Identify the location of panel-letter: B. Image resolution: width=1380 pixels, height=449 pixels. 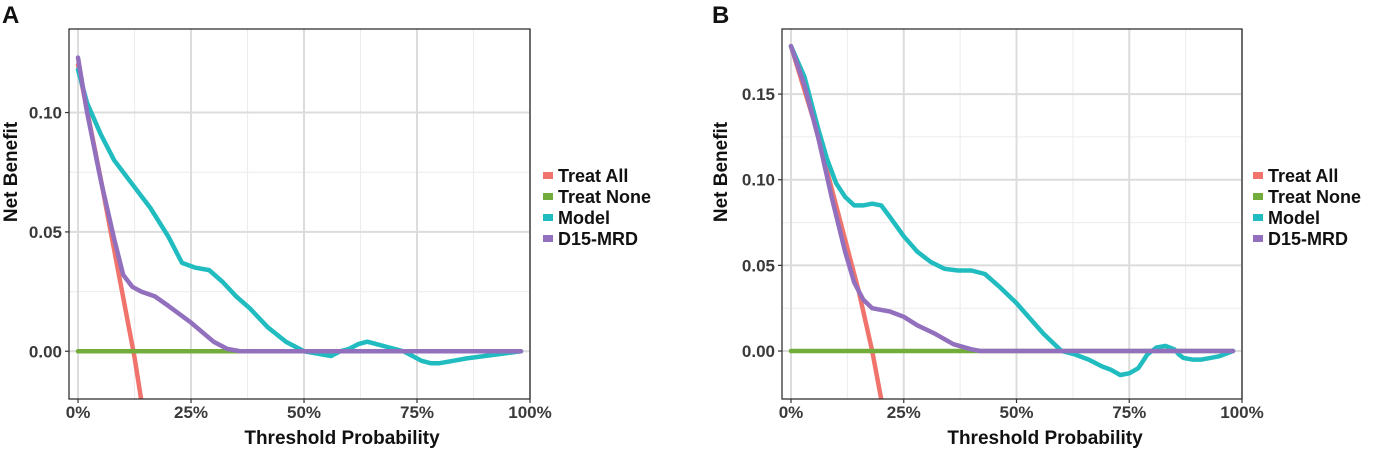
(720, 15).